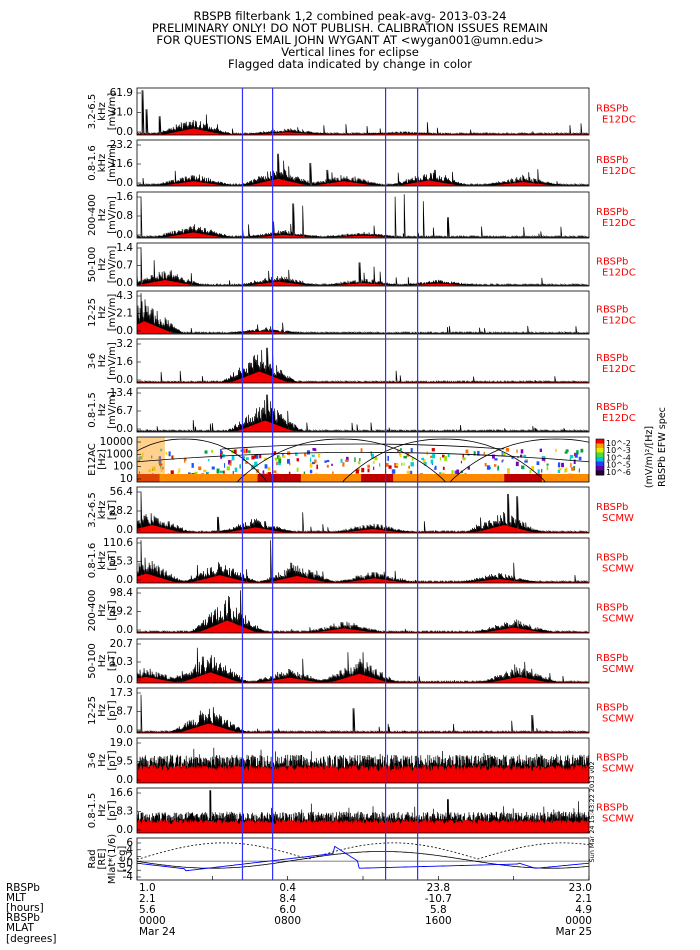 The width and height of the screenshot is (700, 950). I want to click on y-tick-label: 56.4, so click(122, 492).